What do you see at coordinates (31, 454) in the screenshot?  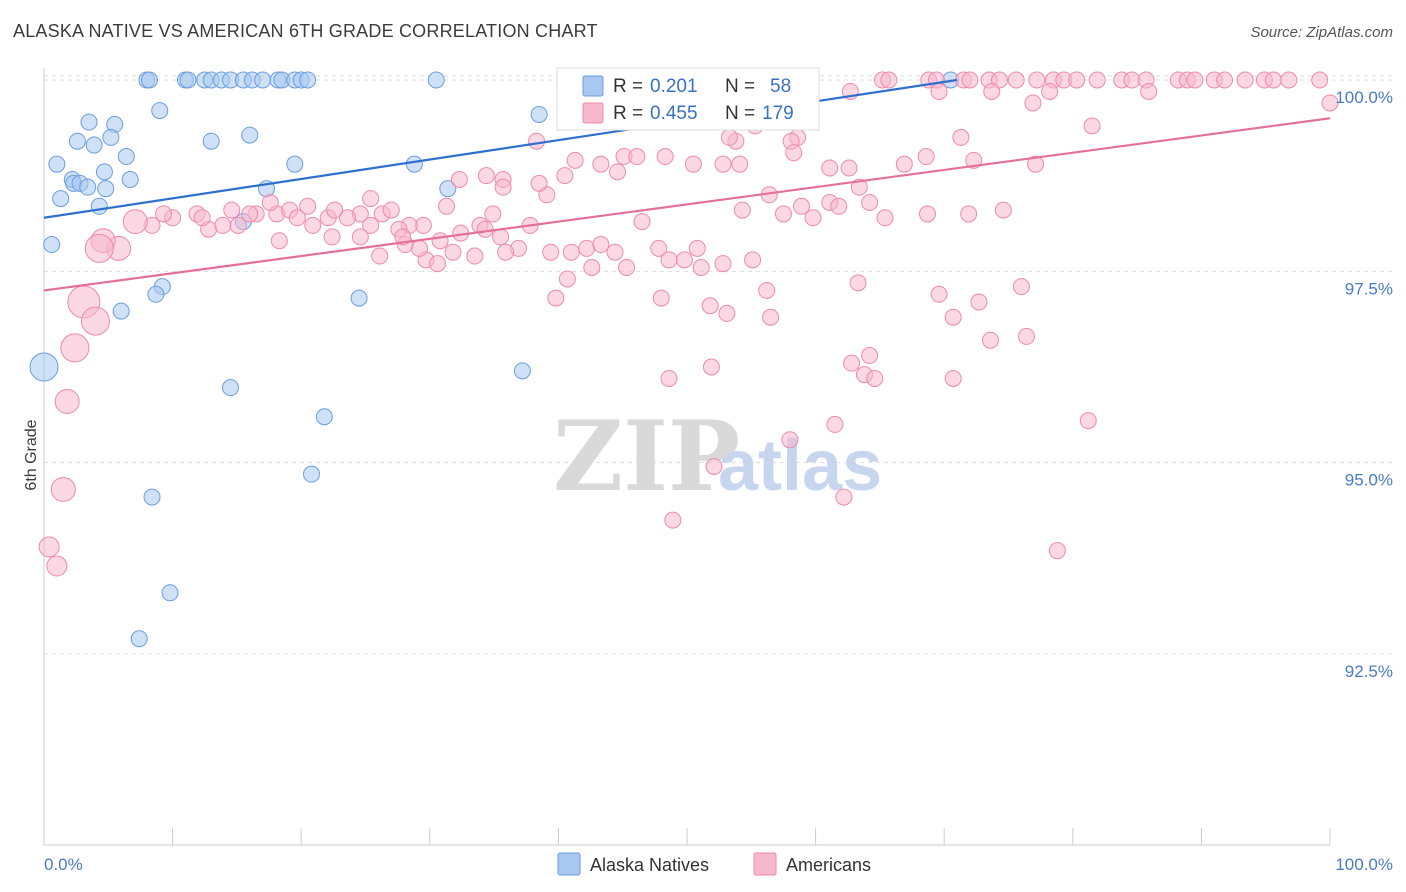 I see `y-axis-title: 6th Grade` at bounding box center [31, 454].